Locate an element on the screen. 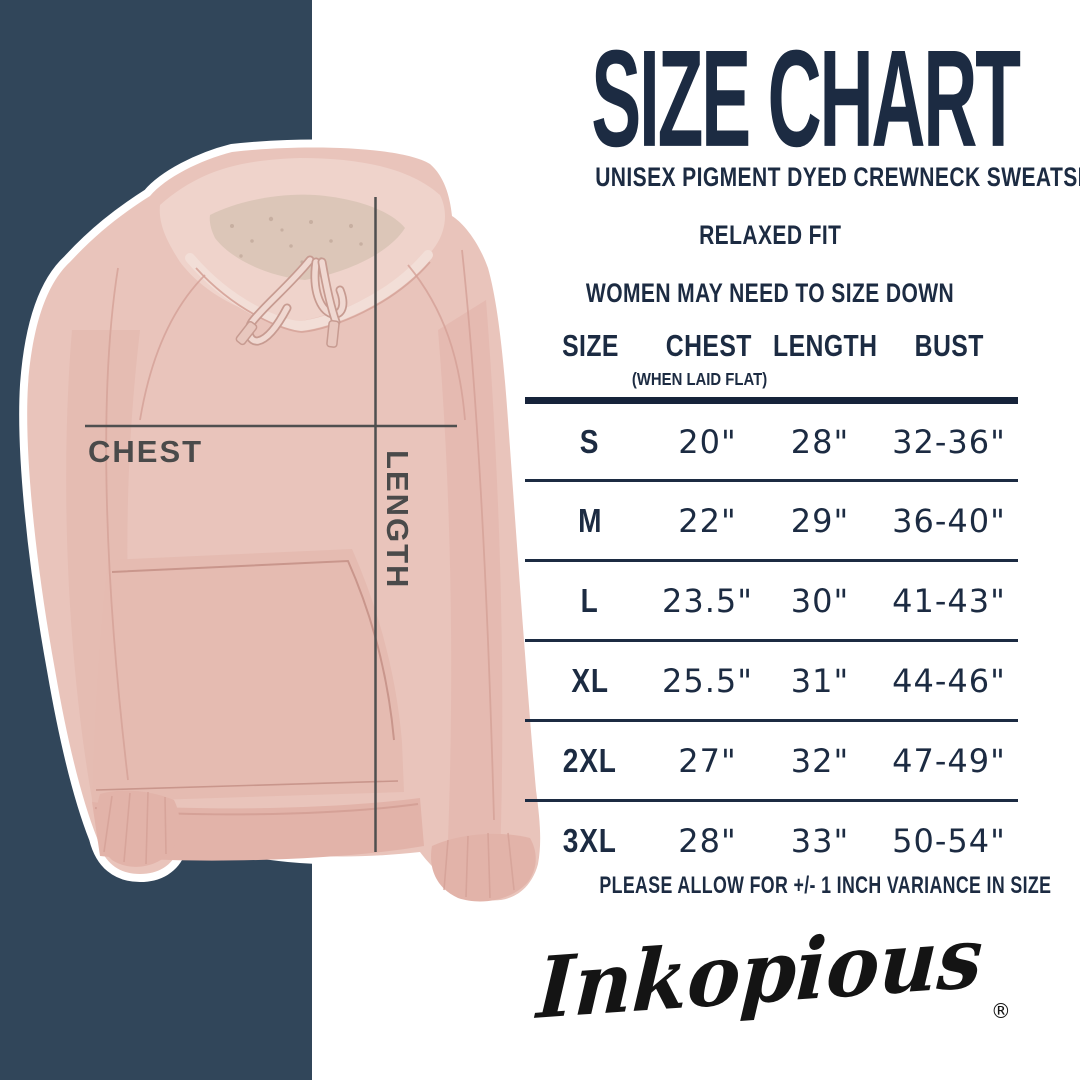 This screenshot has height=1080, width=1080. length-value: 32" is located at coordinates (820, 760).